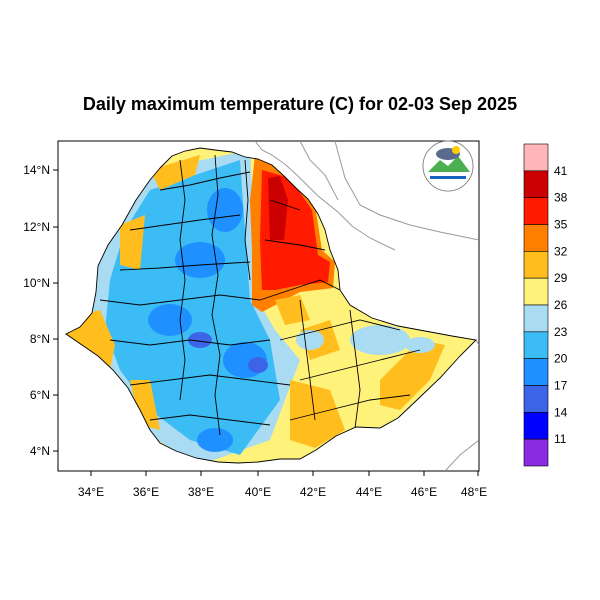  What do you see at coordinates (282, 492) in the screenshot?
I see `lon-tick-labels: 34°E 36°E 38°E 40°E 42°E 44°E 46°E 48°E` at bounding box center [282, 492].